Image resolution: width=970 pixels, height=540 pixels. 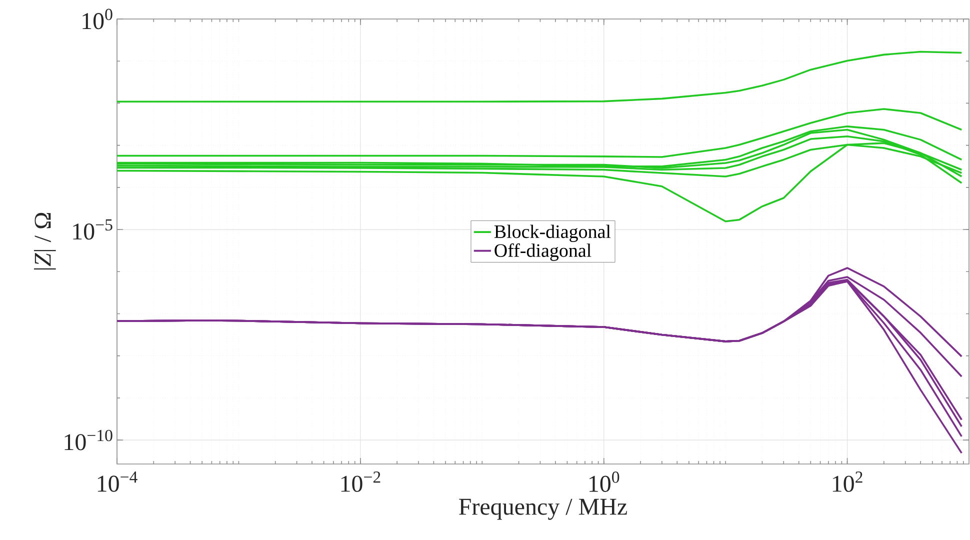 I want to click on x-tick-label: 10$^{−2}$, so click(x=360, y=482).